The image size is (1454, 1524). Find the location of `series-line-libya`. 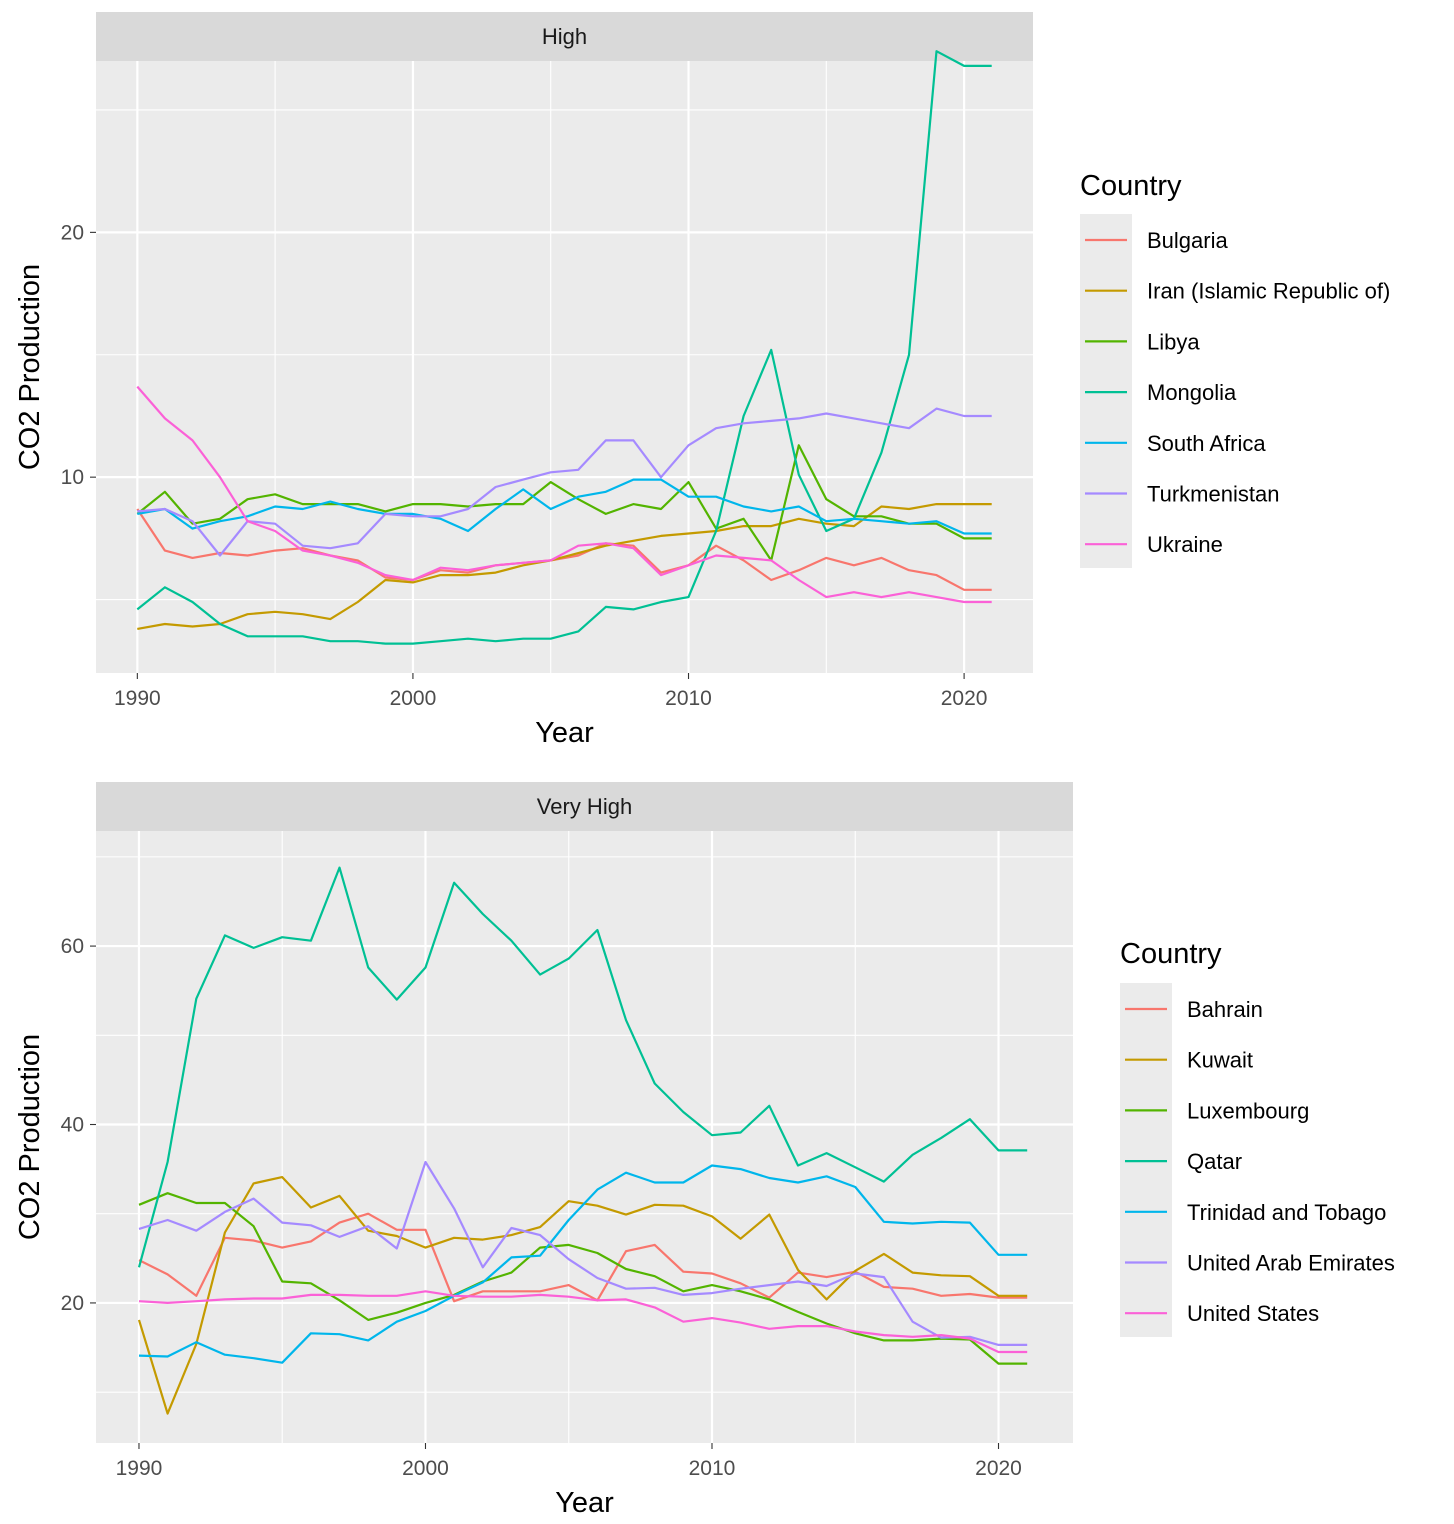

series-line-libya is located at coordinates (564, 503).